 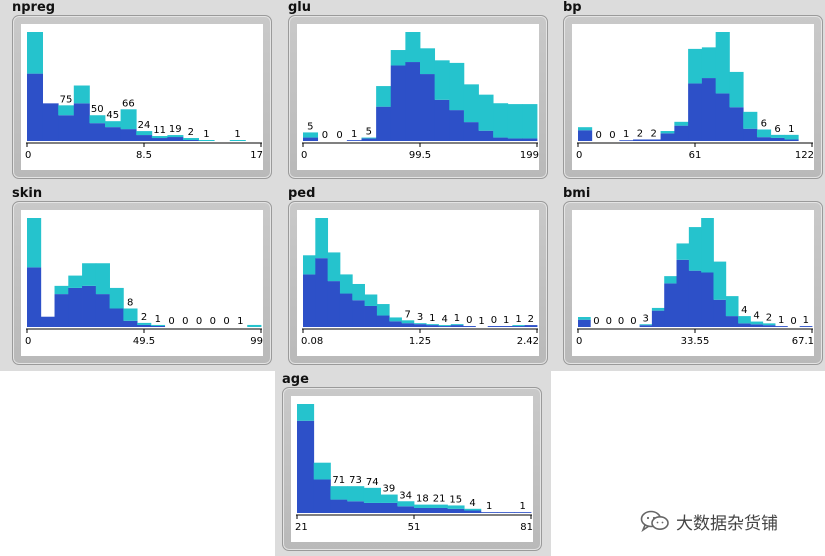 What do you see at coordinates (727, 523) in the screenshot?
I see `watermark-text: 大数据杂货铺` at bounding box center [727, 523].